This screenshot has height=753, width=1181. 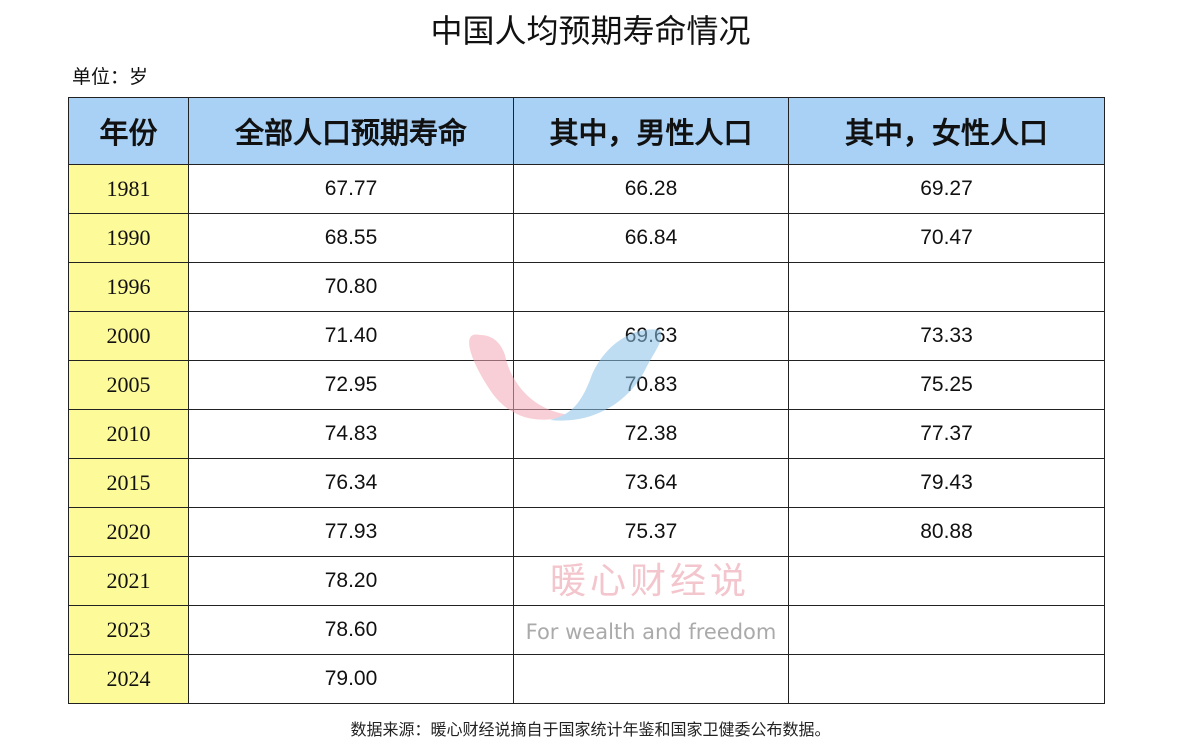 I want to click on year-cell: 1990, so click(x=128, y=238).